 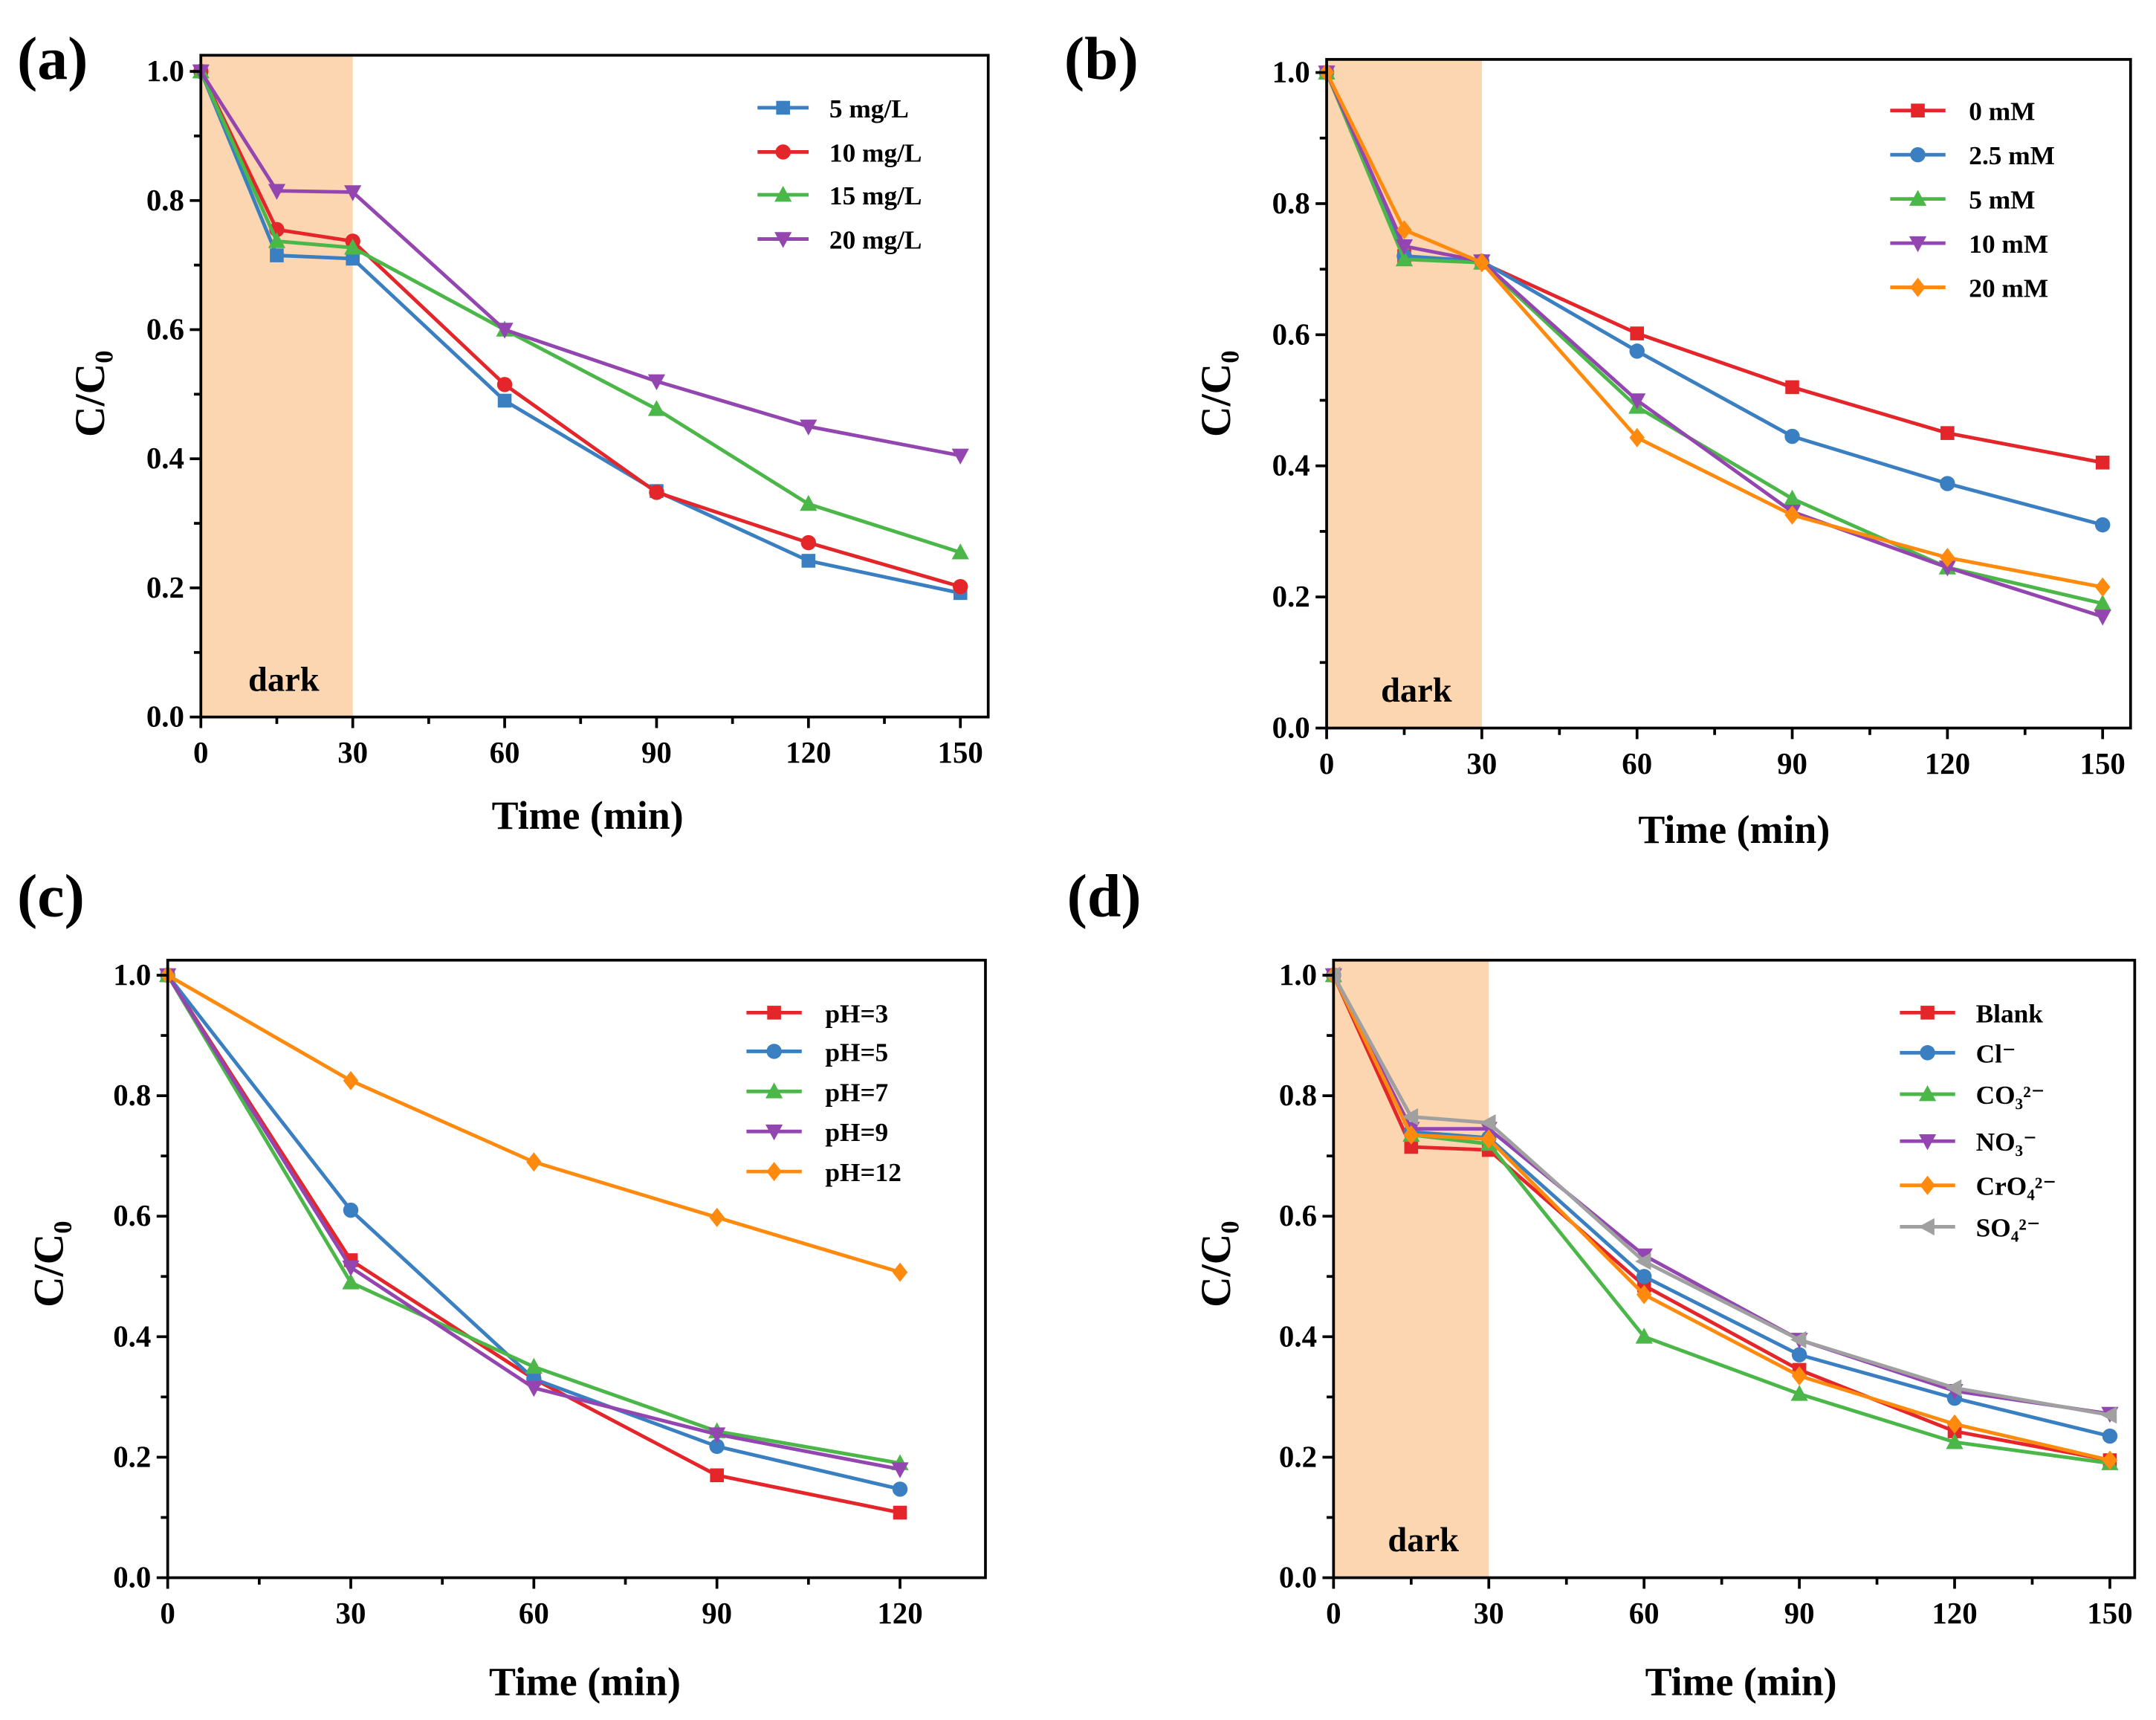 I want to click on panel-label: (c), so click(x=51, y=895).